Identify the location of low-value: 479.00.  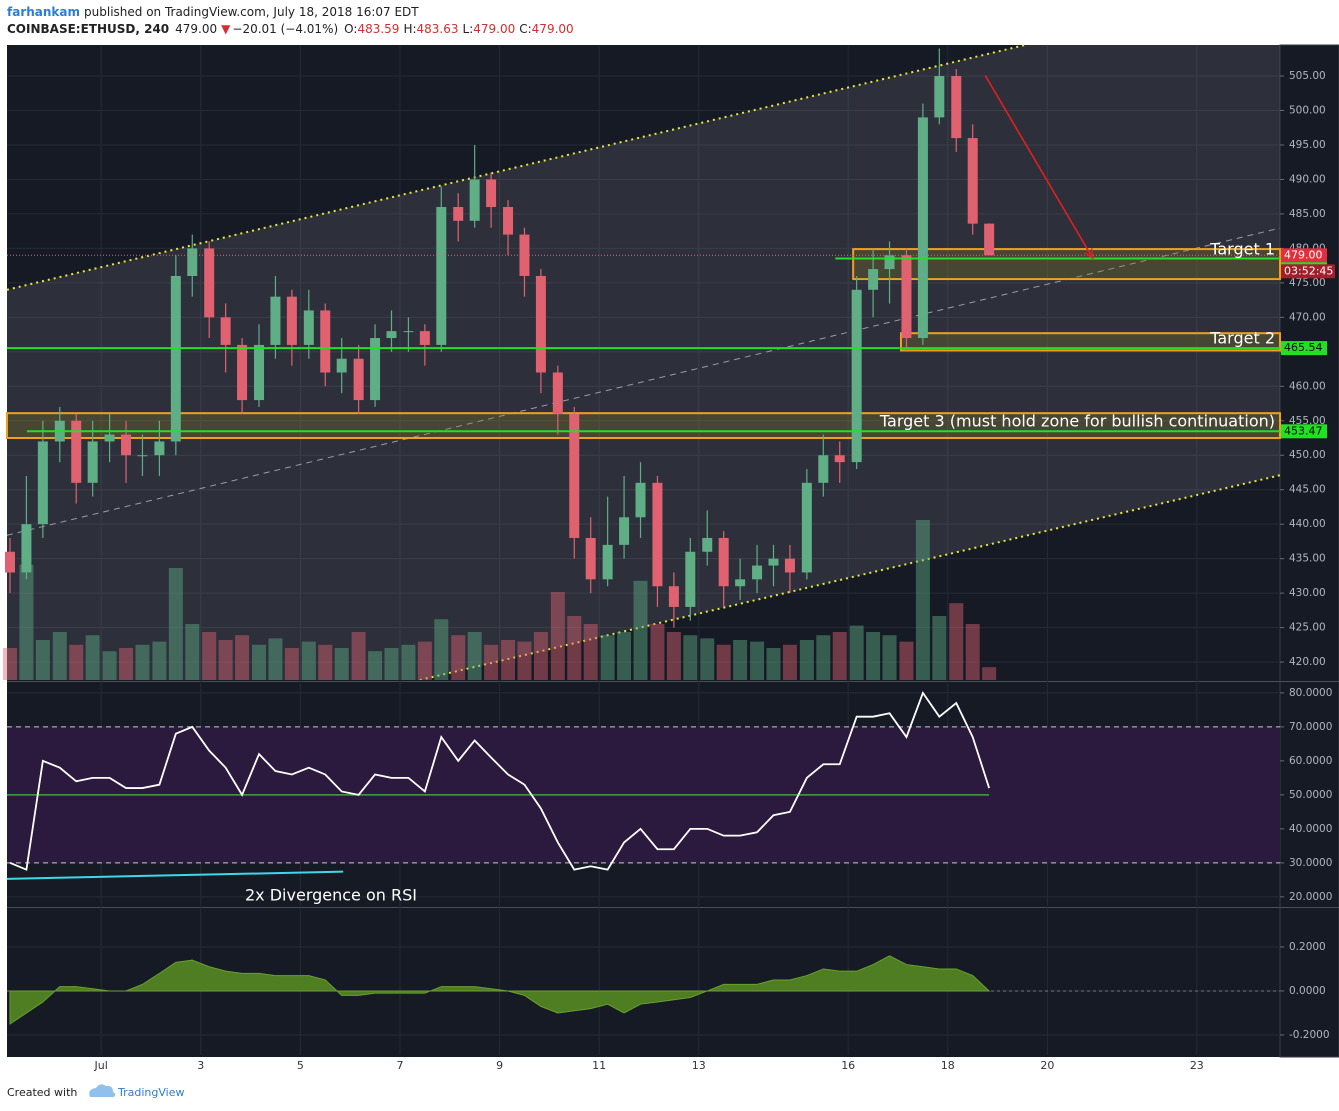
(494, 29).